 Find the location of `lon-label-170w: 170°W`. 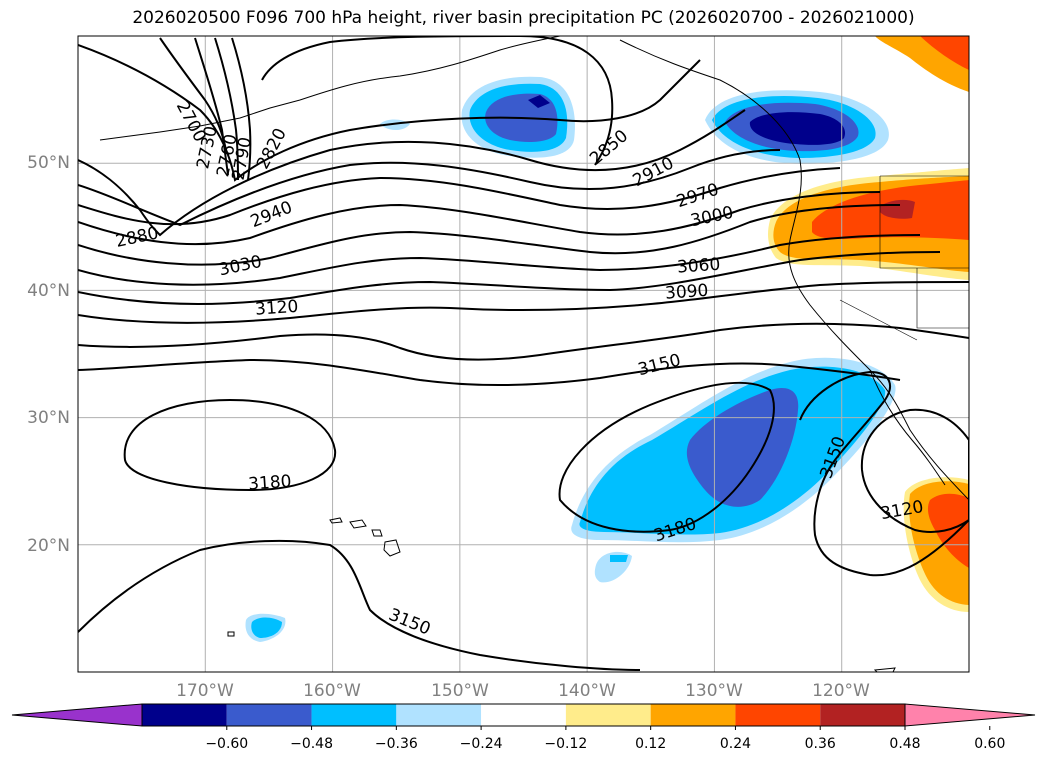

lon-label-170w: 170°W is located at coordinates (205, 691).